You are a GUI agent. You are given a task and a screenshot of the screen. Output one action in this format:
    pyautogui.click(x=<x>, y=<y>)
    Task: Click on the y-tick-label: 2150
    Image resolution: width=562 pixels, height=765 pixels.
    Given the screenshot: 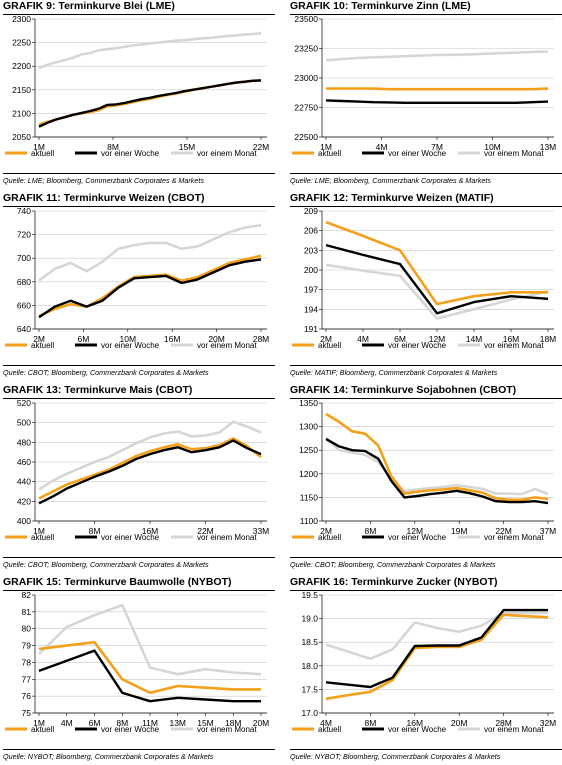 What is the action you would take?
    pyautogui.click(x=21, y=90)
    